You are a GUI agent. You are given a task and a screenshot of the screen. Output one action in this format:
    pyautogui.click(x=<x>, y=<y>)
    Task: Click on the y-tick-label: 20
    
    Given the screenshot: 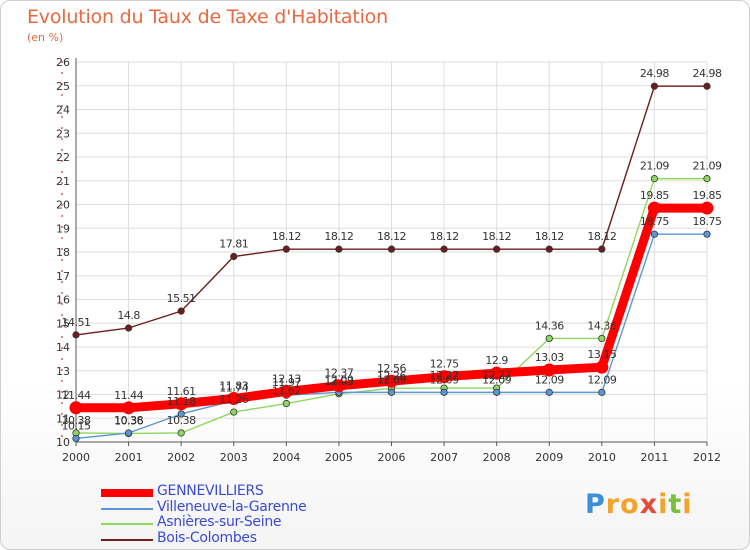 What is the action you would take?
    pyautogui.click(x=63, y=205)
    